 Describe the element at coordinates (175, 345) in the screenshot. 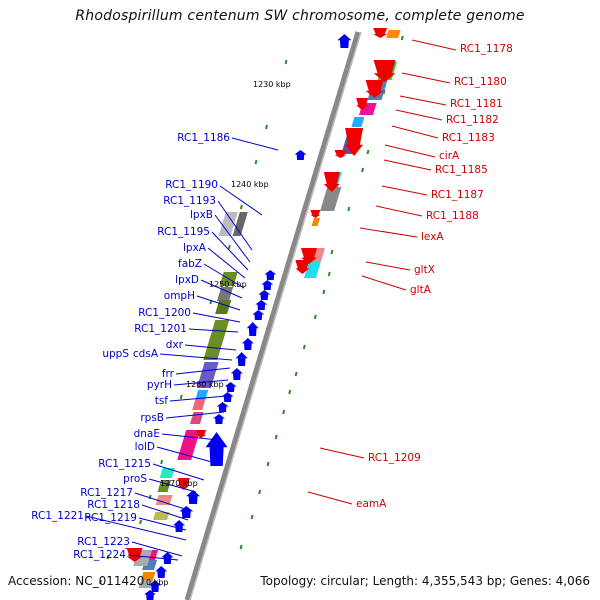

I see `gene-label-dxr: dxr` at that location.